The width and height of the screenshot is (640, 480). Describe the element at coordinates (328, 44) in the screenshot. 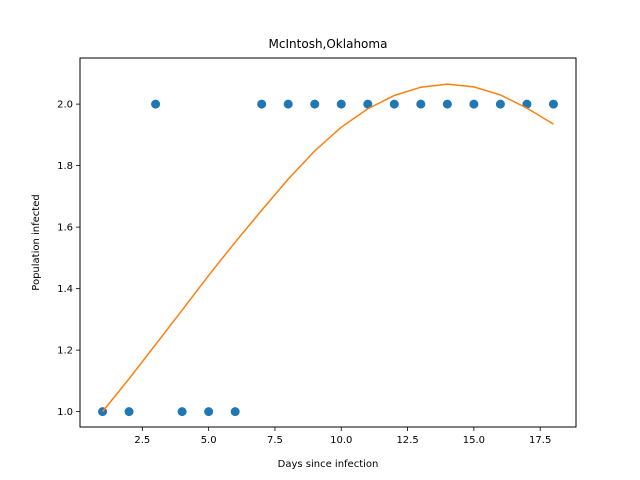

I see `chart-title: McIntosh,Oklahoma` at that location.